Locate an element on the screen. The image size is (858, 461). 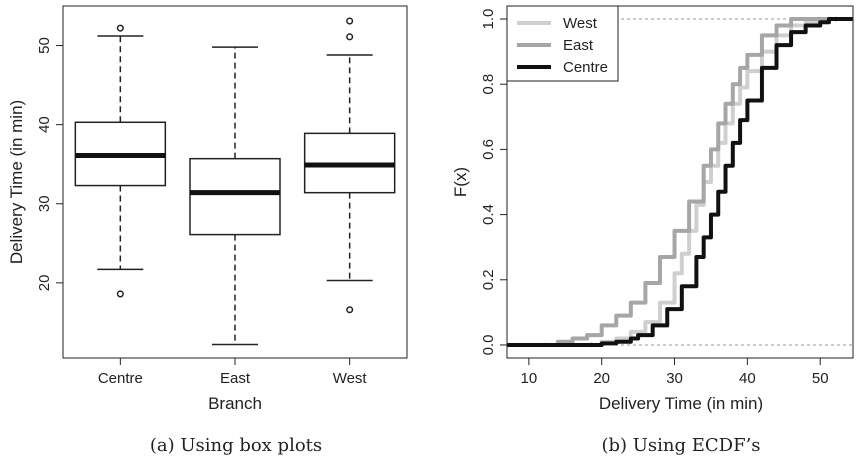
boxplot-x-tick-label: Centre is located at coordinates (120, 378).